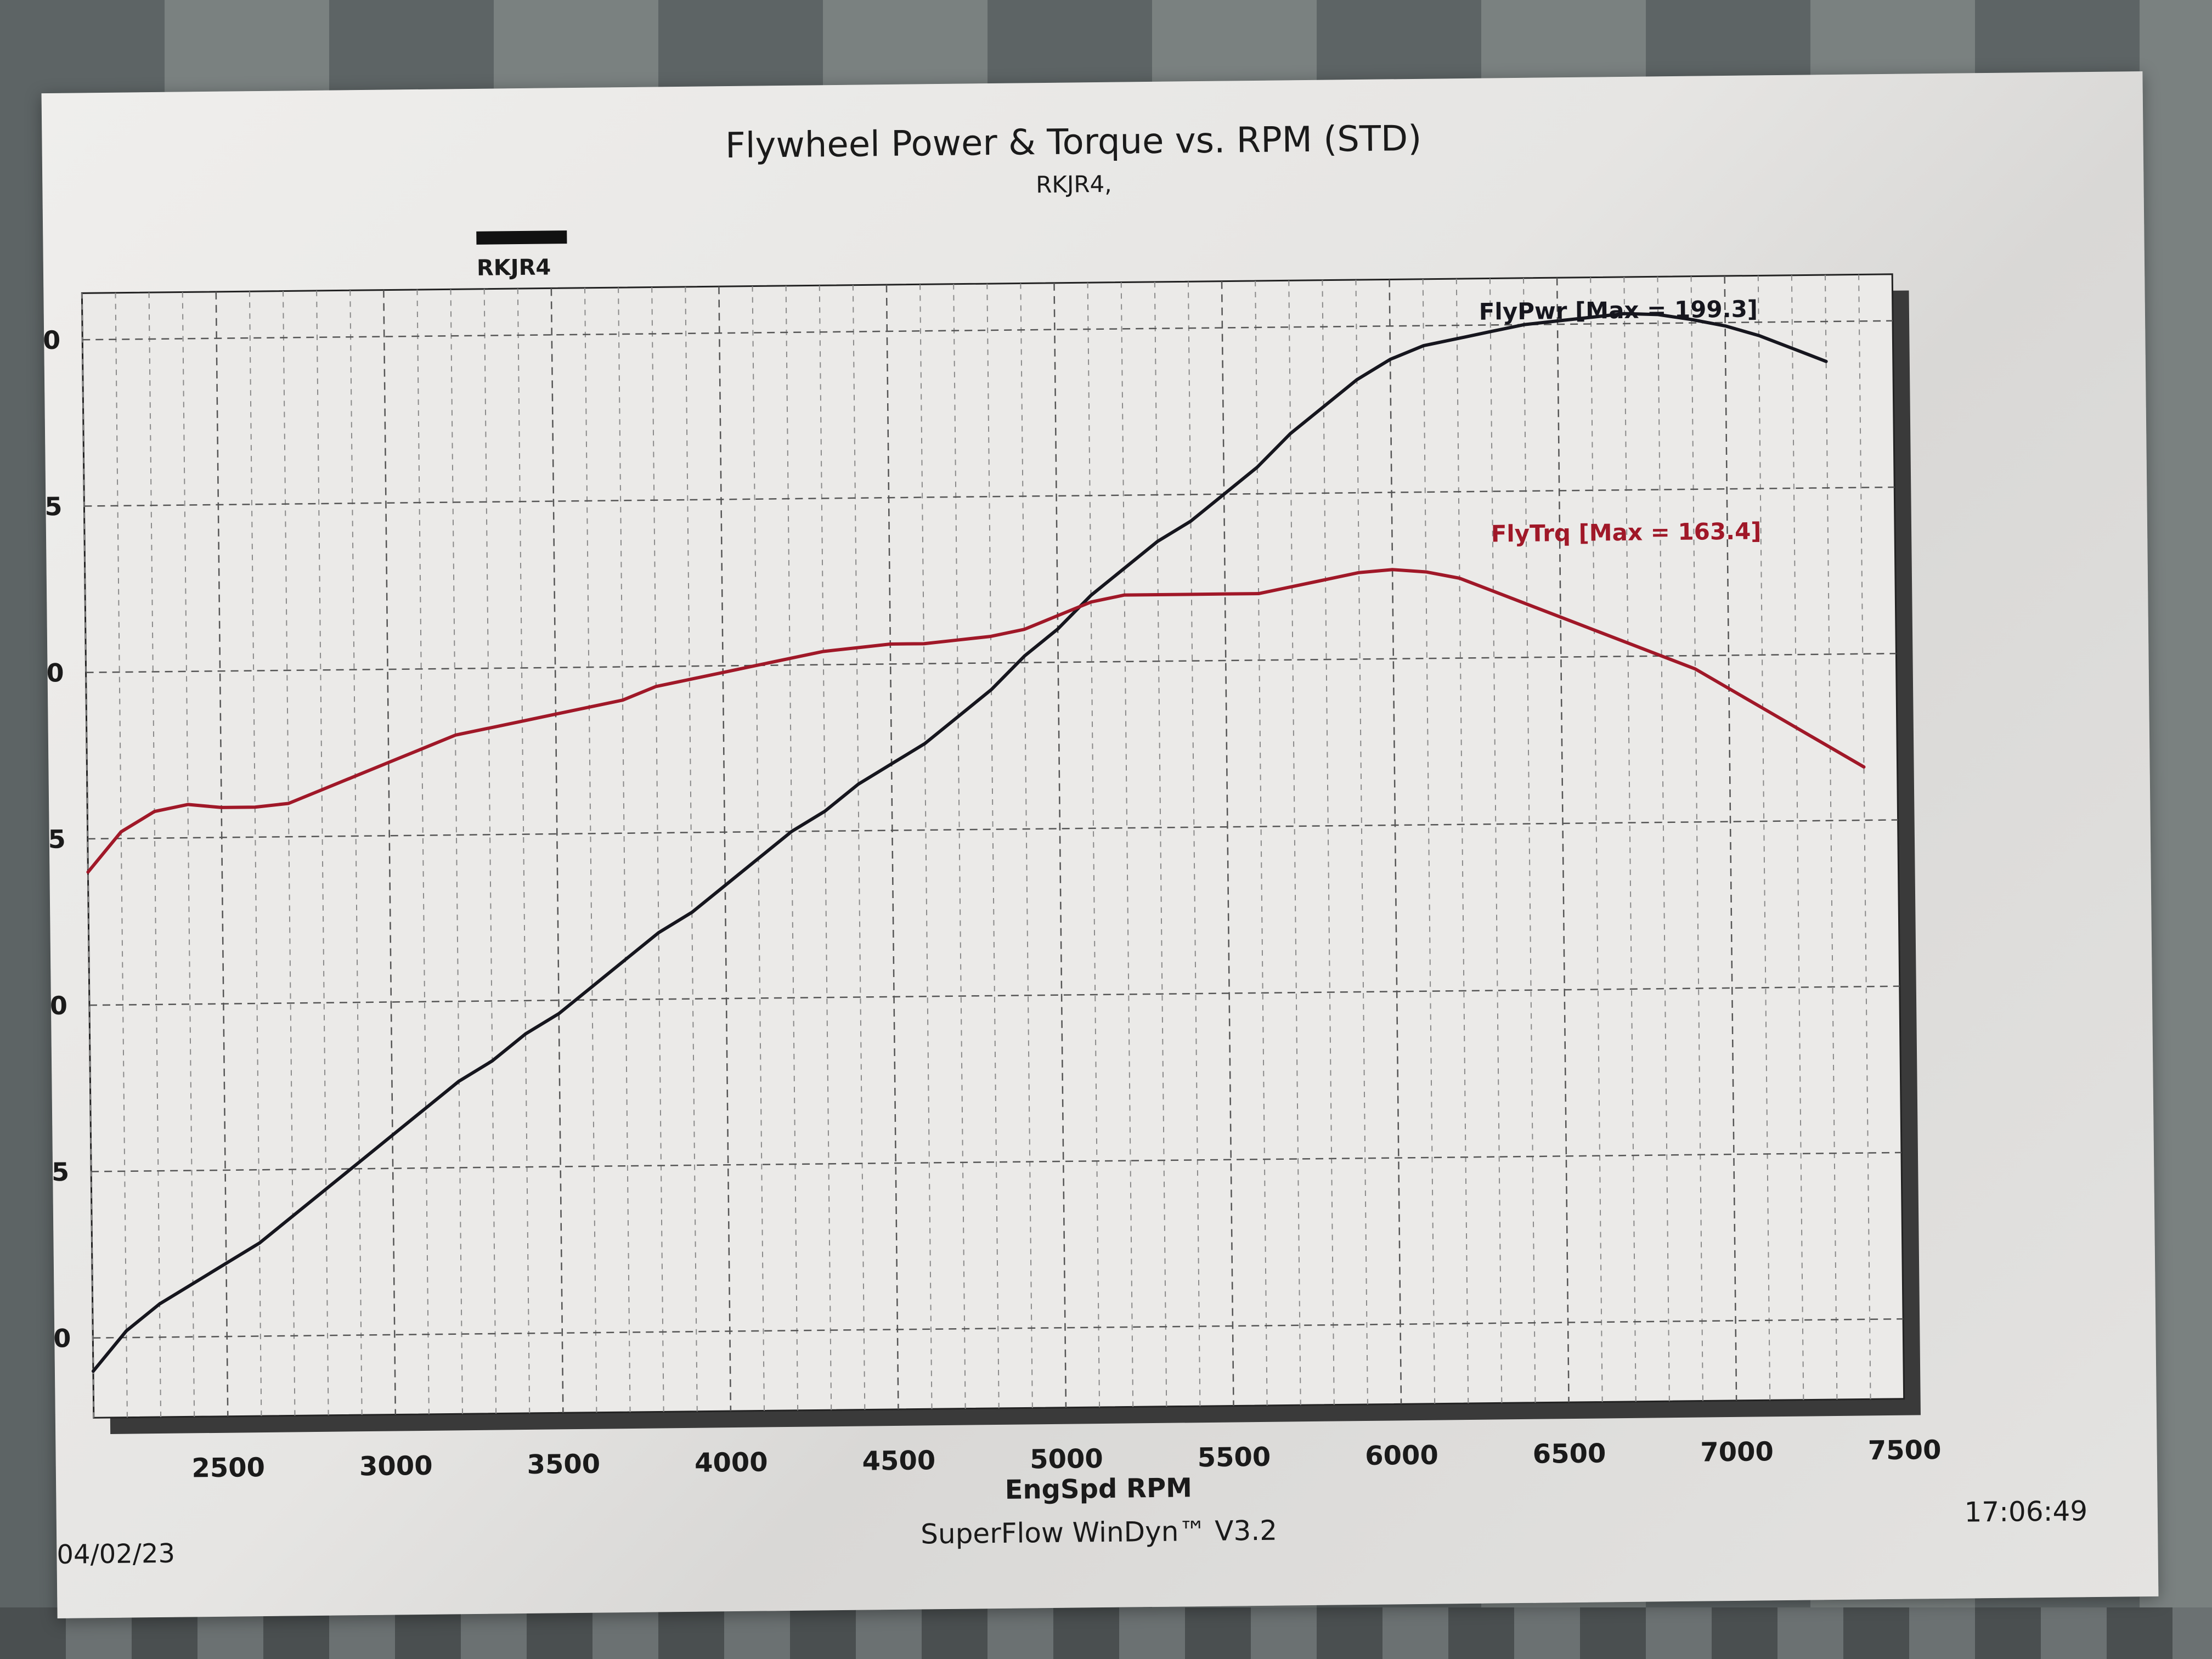  Describe the element at coordinates (396, 1466) in the screenshot. I see `x-tick-label: 3000` at that location.